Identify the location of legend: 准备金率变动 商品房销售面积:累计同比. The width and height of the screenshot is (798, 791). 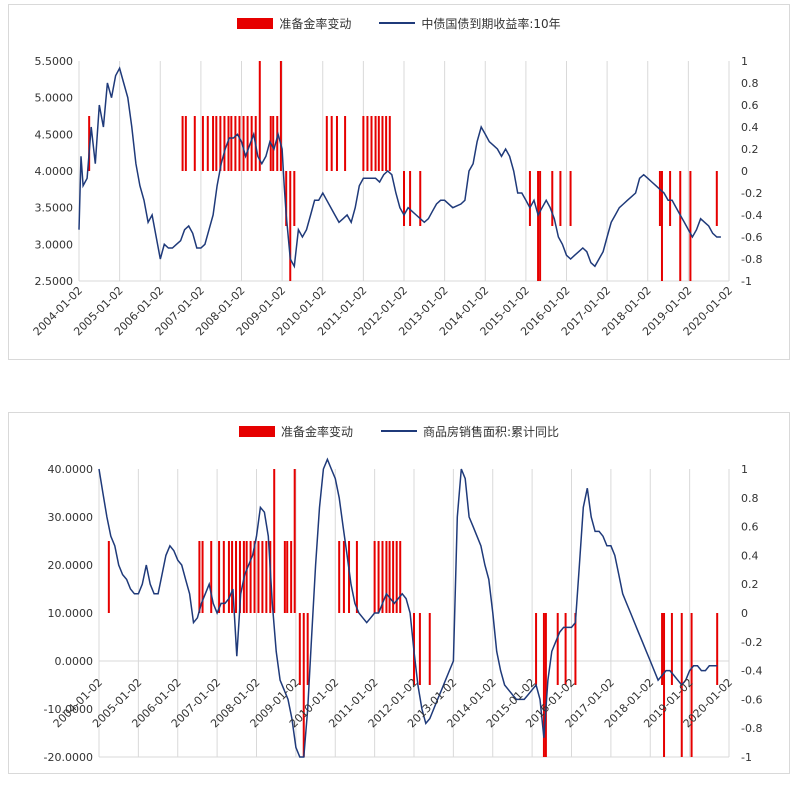
(399, 431).